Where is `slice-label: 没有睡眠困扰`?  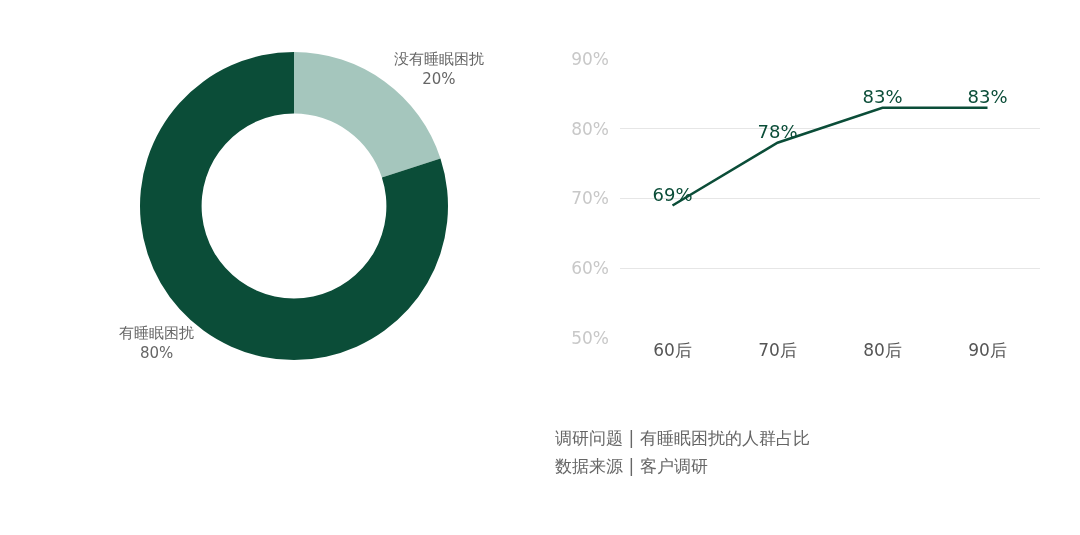 slice-label: 没有睡眠困扰 is located at coordinates (438, 59).